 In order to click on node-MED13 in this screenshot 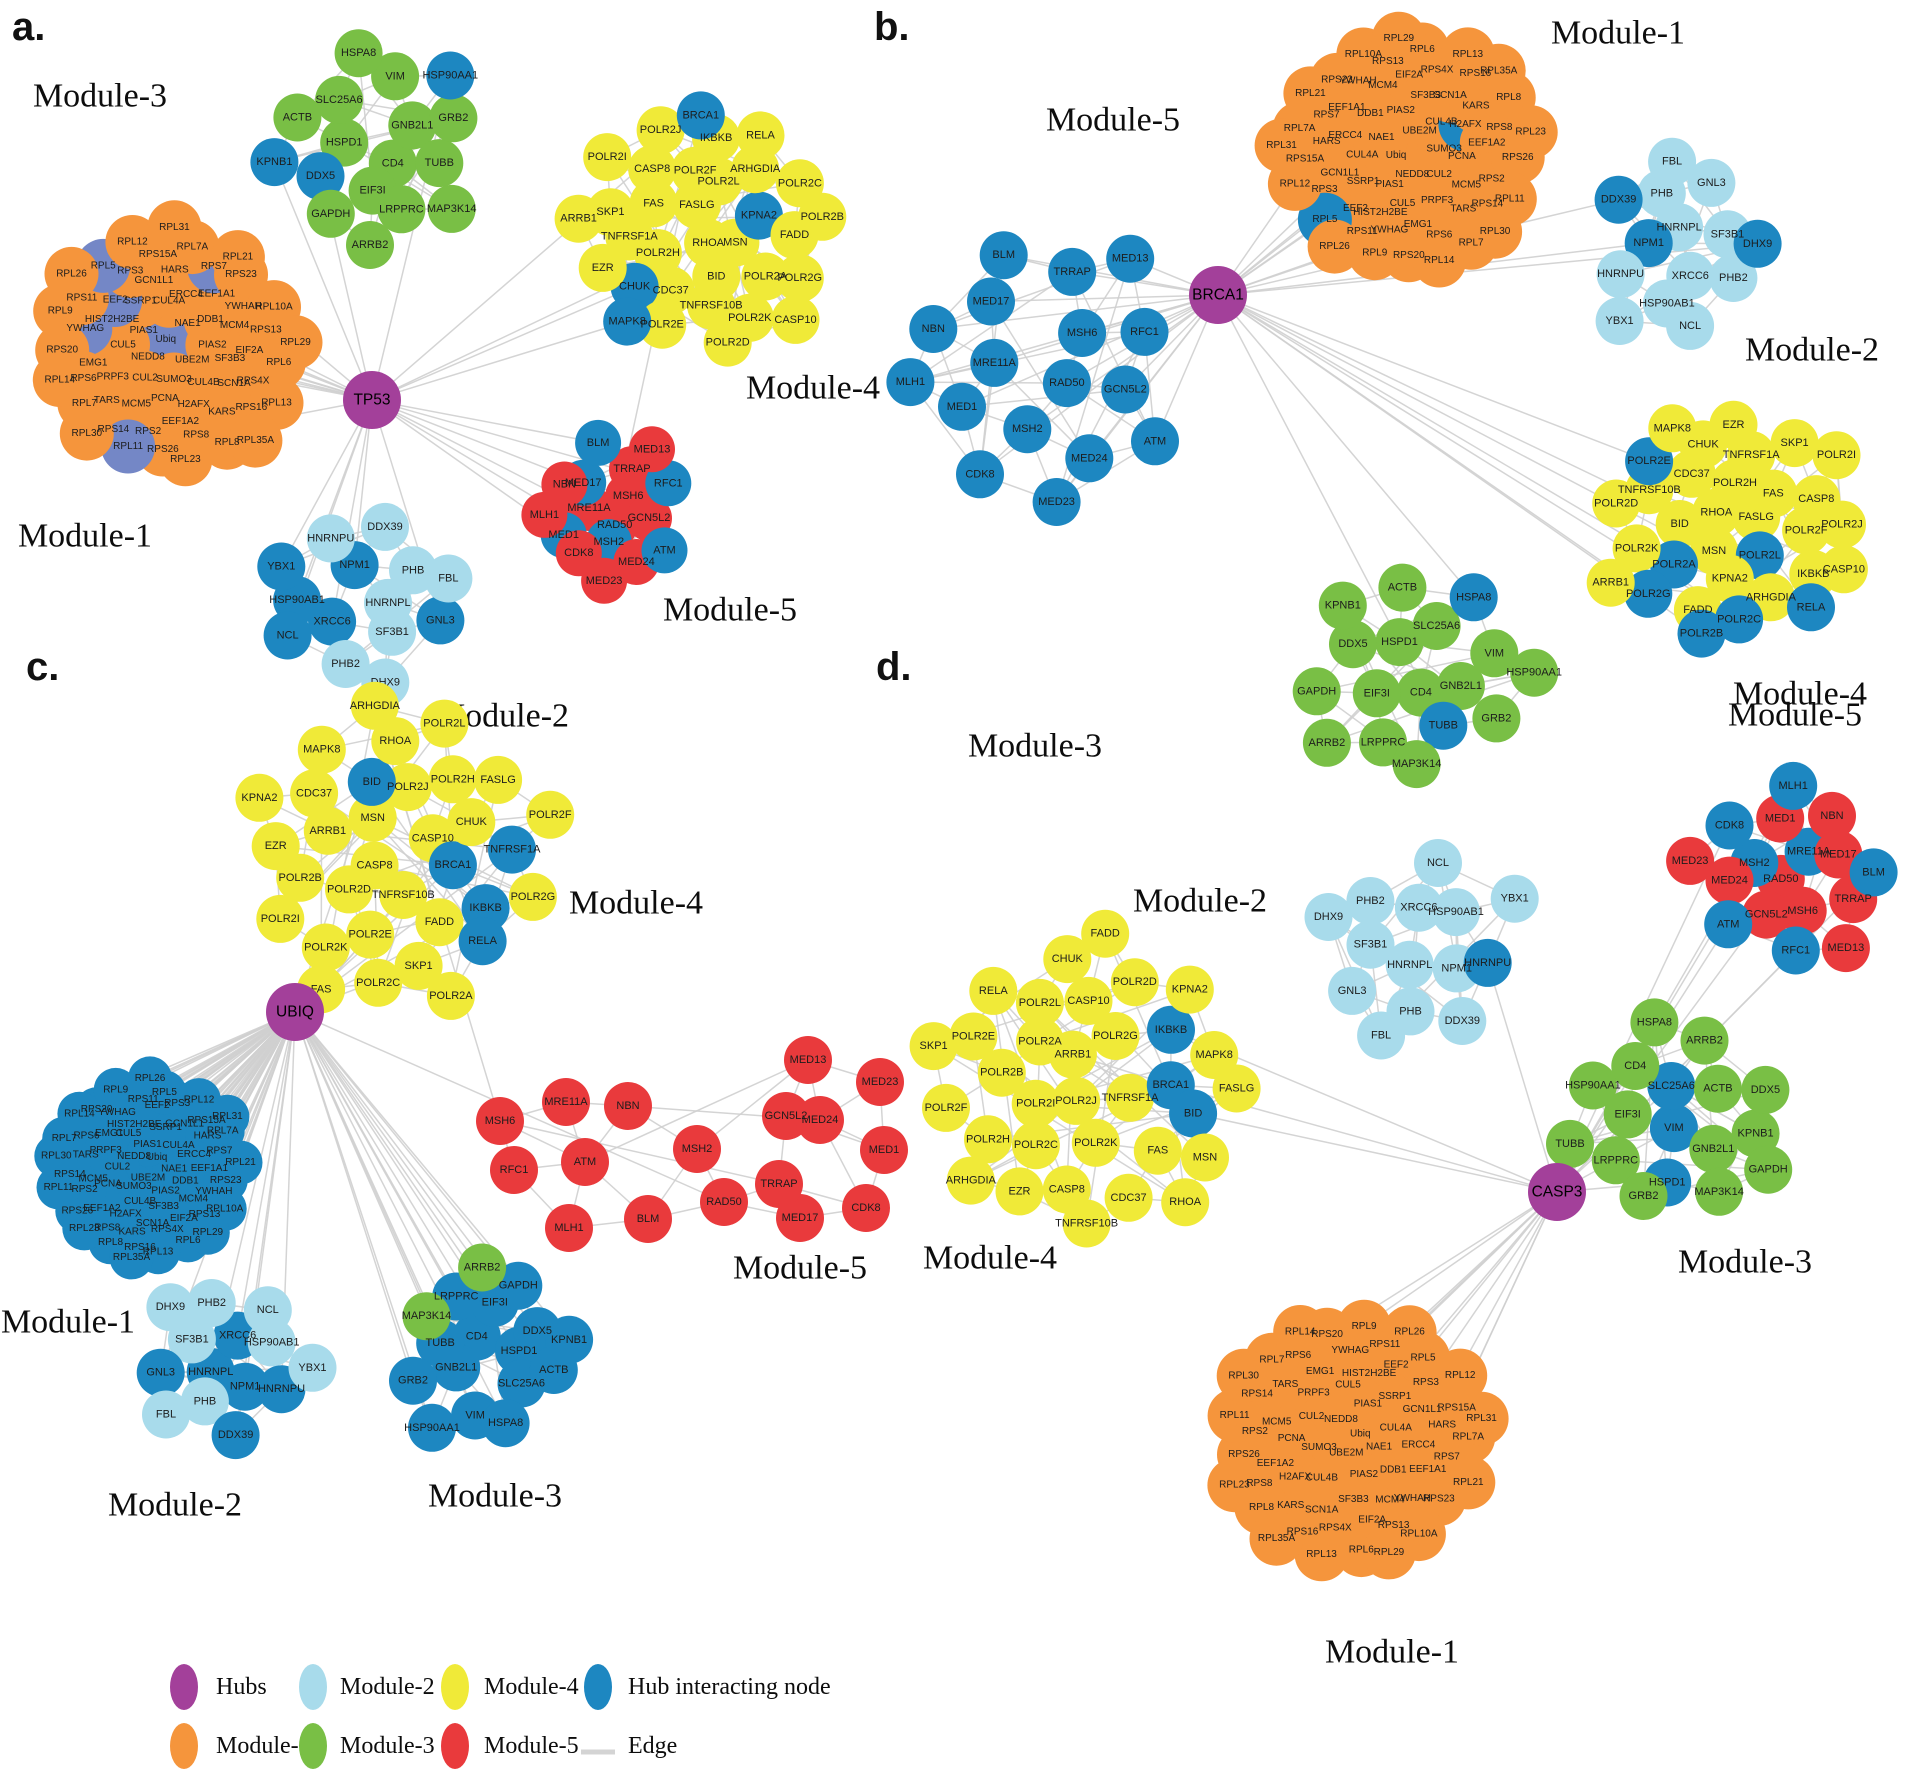, I will do `click(652, 449)`.